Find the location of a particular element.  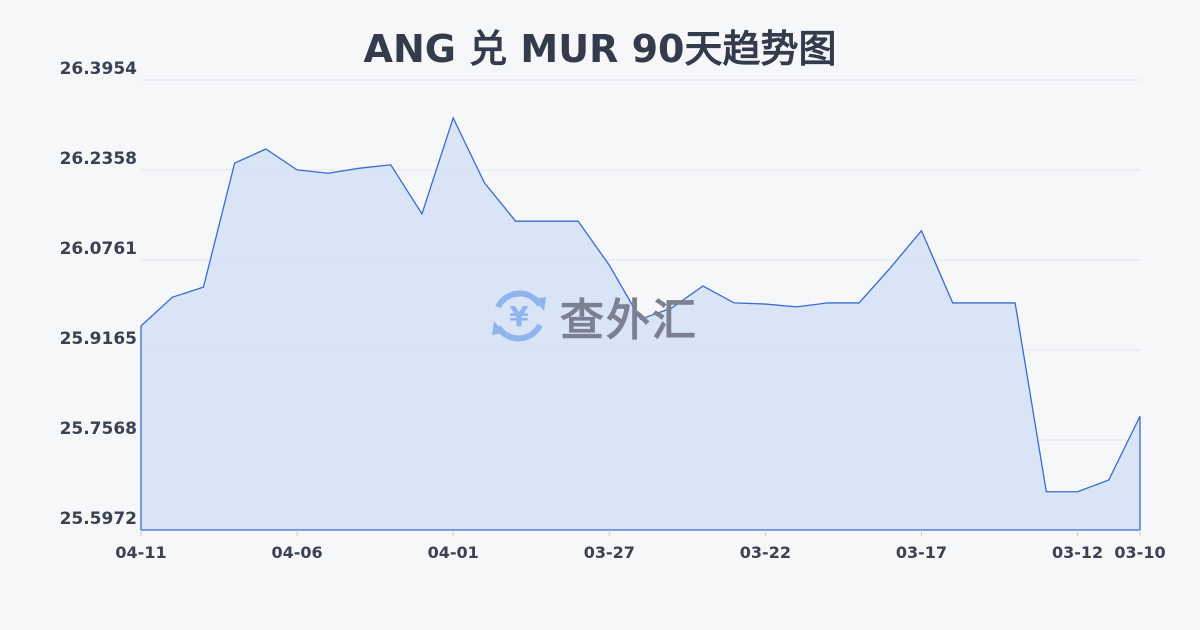

x-tick-label: 04-01 is located at coordinates (453, 552).